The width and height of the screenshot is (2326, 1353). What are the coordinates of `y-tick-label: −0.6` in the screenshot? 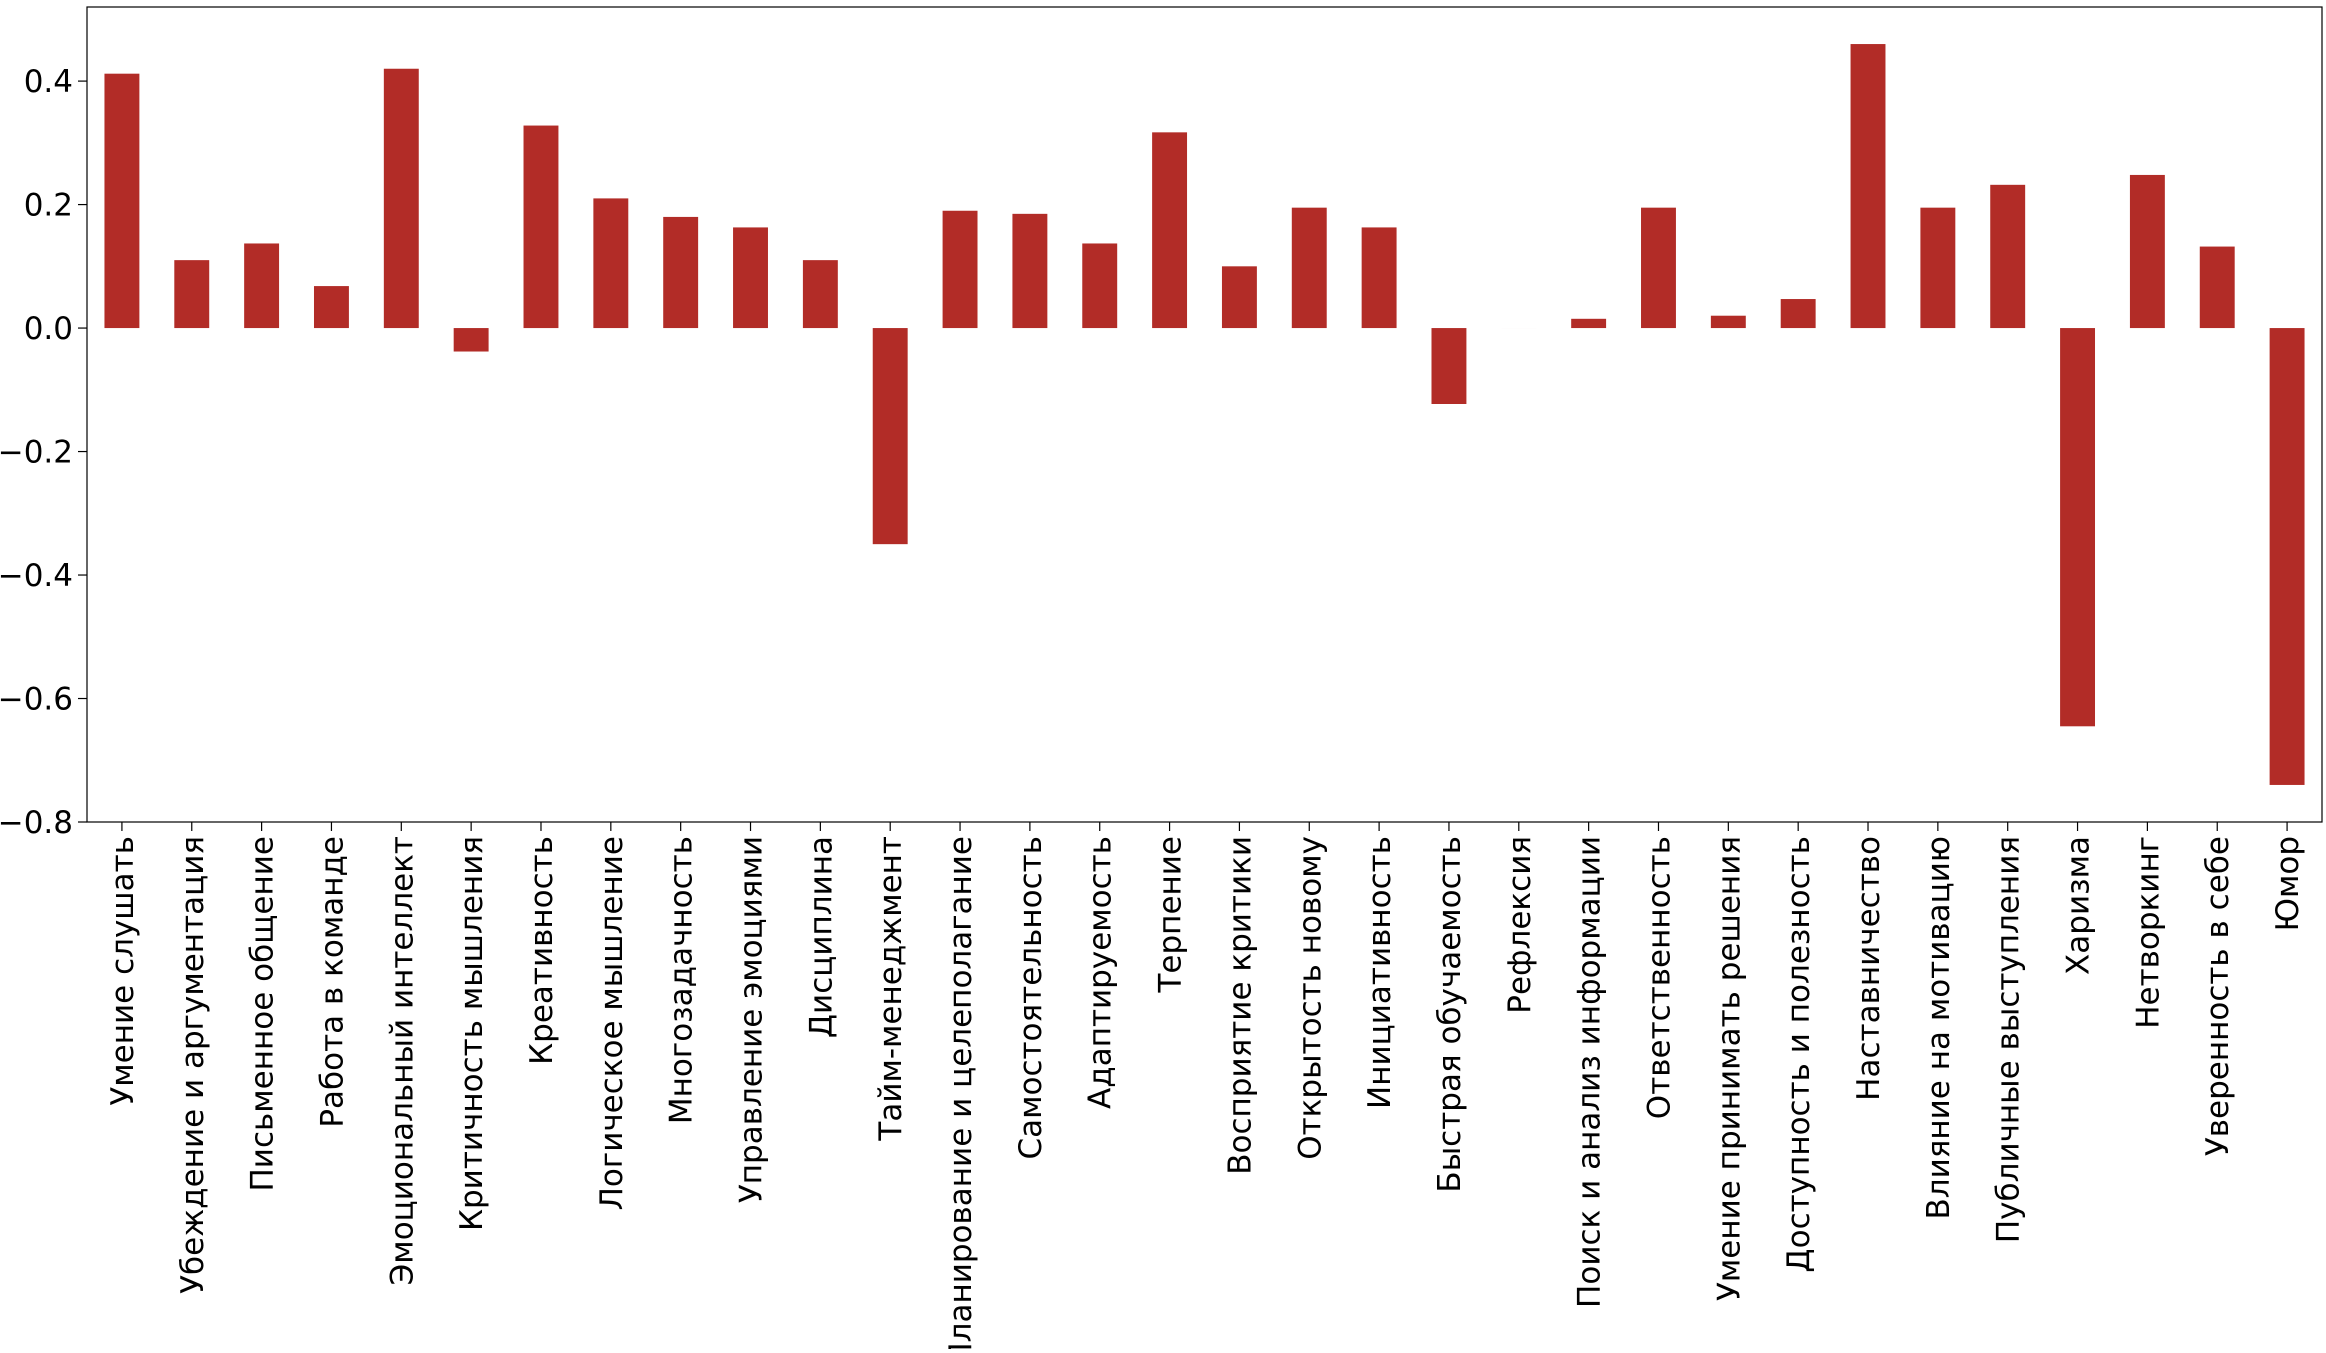 It's located at (36, 700).